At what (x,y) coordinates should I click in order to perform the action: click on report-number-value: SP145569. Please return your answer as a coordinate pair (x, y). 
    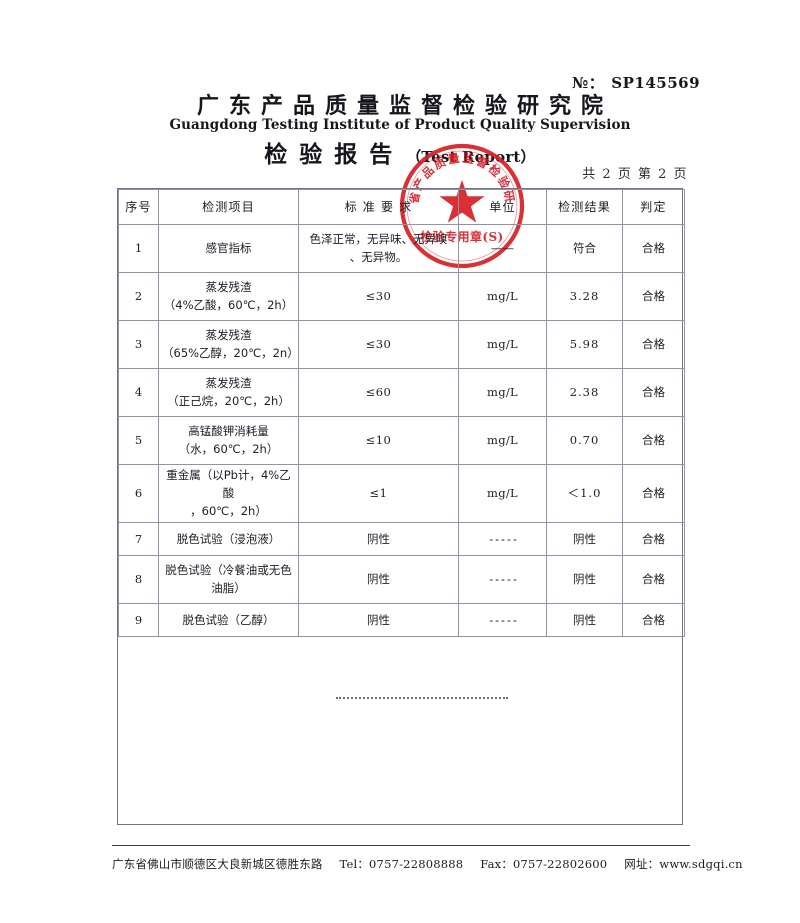
    Looking at the image, I should click on (655, 83).